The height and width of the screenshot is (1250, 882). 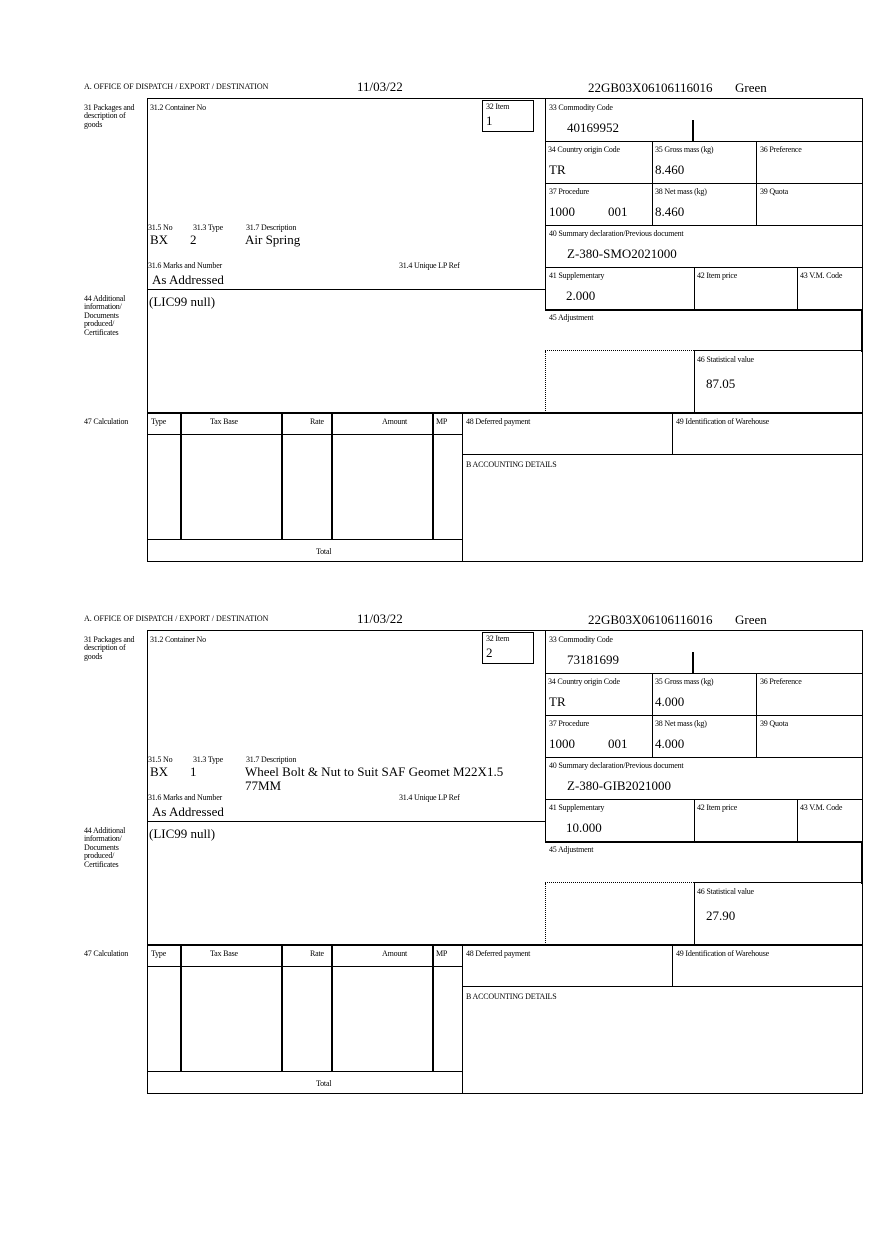 What do you see at coordinates (273, 239) in the screenshot?
I see `goods-description: Air Spring` at bounding box center [273, 239].